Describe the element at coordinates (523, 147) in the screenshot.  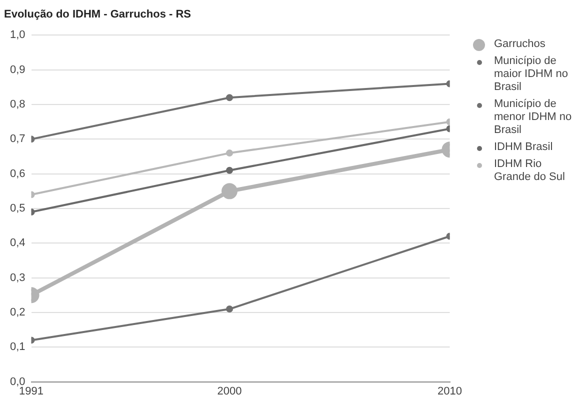
I see `legend-label: IDHM Brasil` at that location.